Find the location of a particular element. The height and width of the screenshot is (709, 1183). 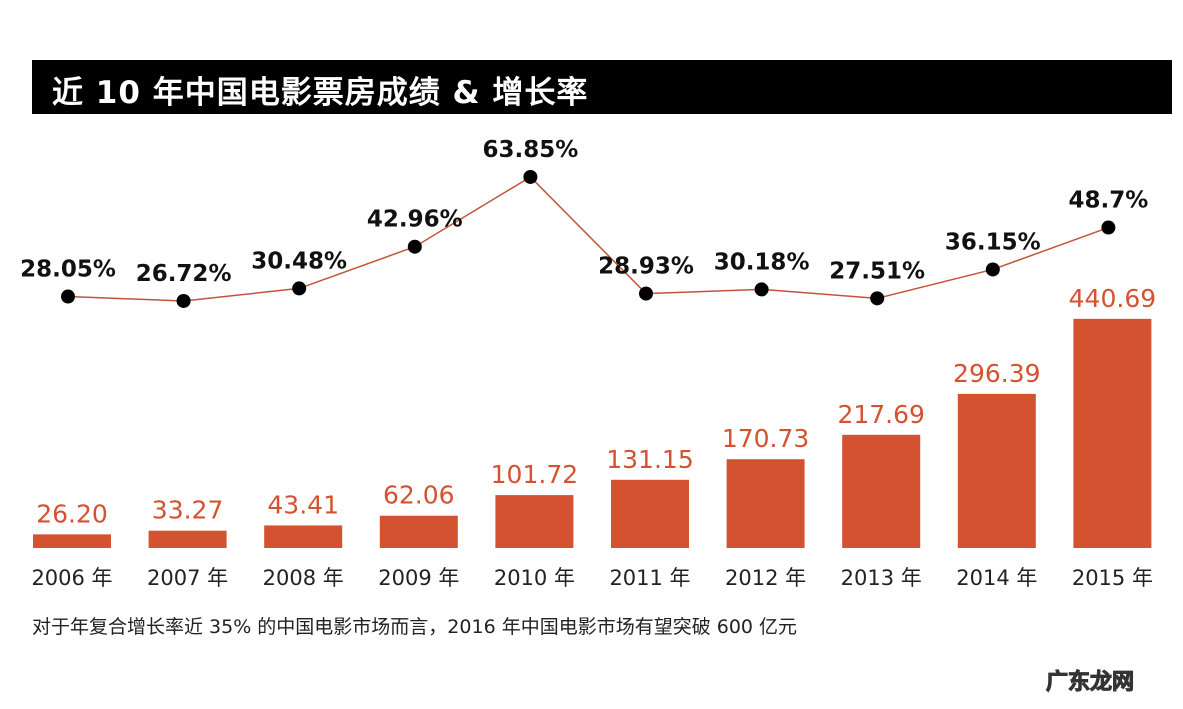

x-tick-label: 2009 年 is located at coordinates (418, 578).